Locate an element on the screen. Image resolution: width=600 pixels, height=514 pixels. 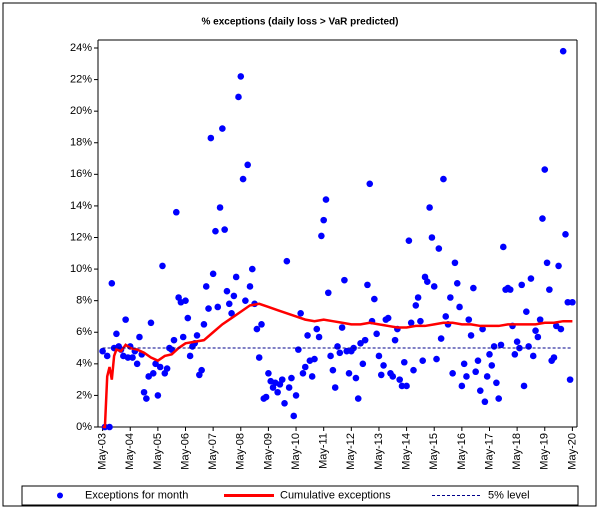
y-tick-label: 12% is located at coordinates (81, 237).